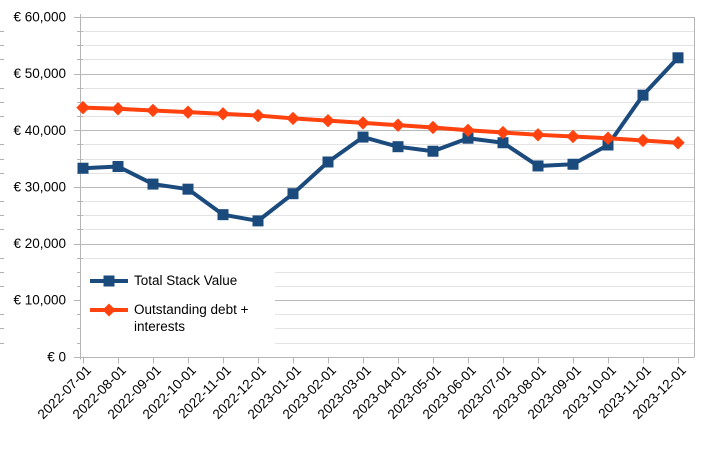 The height and width of the screenshot is (449, 707). I want to click on series-line, so click(380, 125).